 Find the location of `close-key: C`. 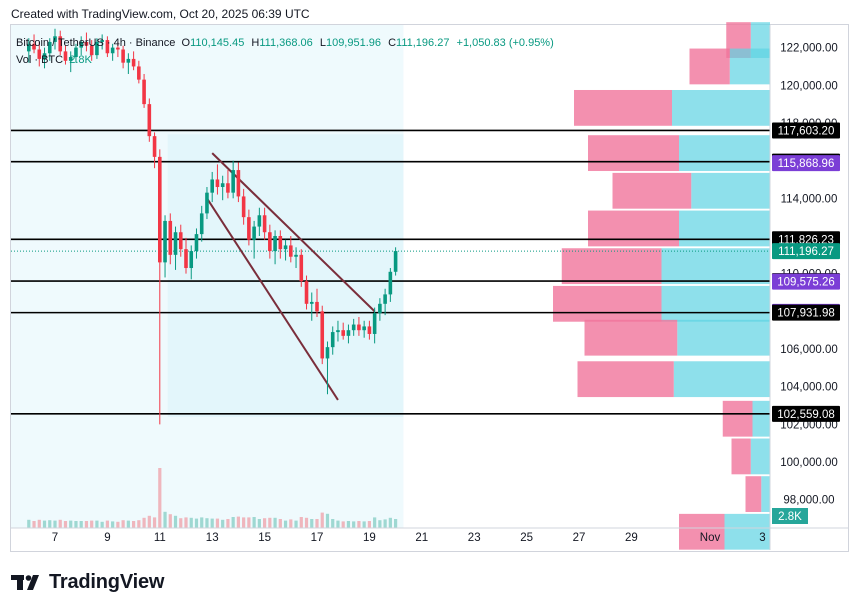

close-key: C is located at coordinates (392, 43).